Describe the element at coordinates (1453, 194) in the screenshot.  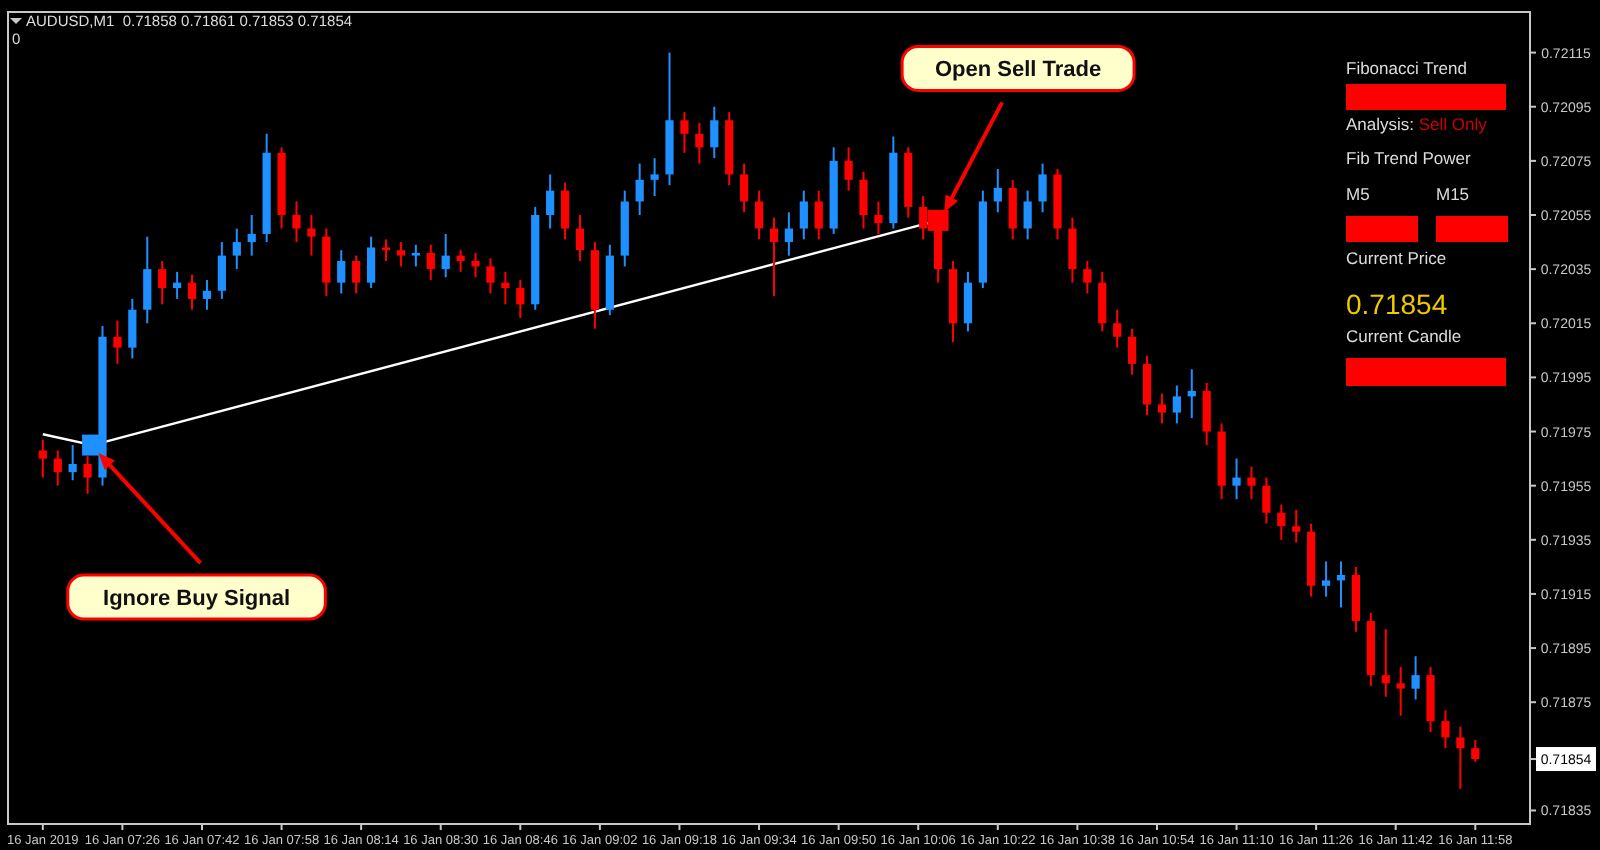
I see `annotation: M15` at that location.